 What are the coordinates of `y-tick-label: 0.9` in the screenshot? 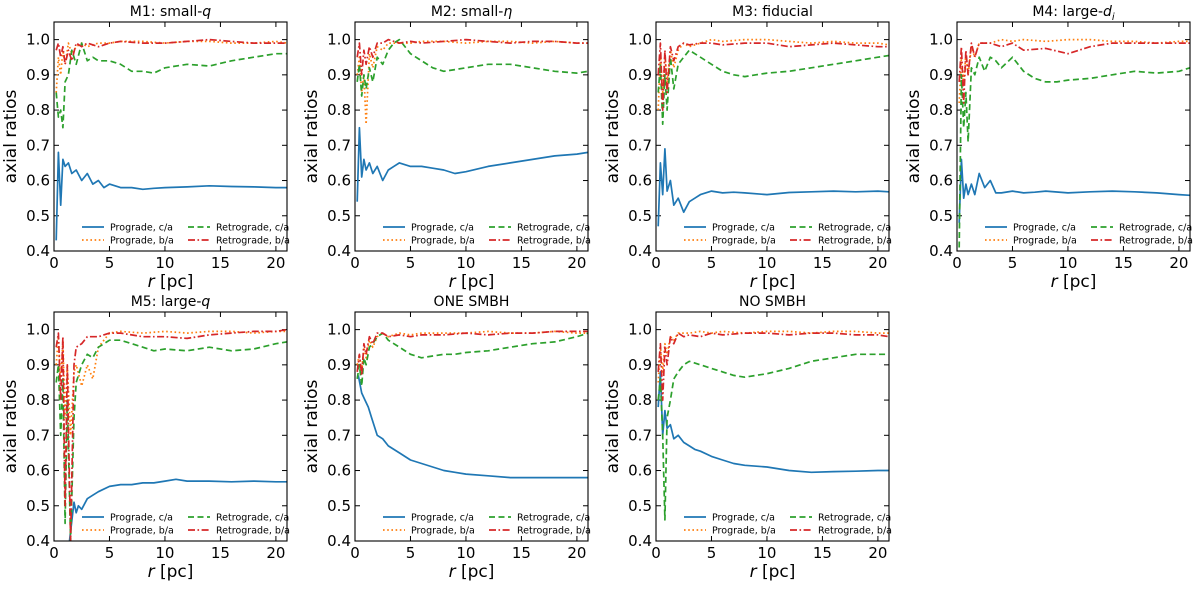 It's located at (339, 365).